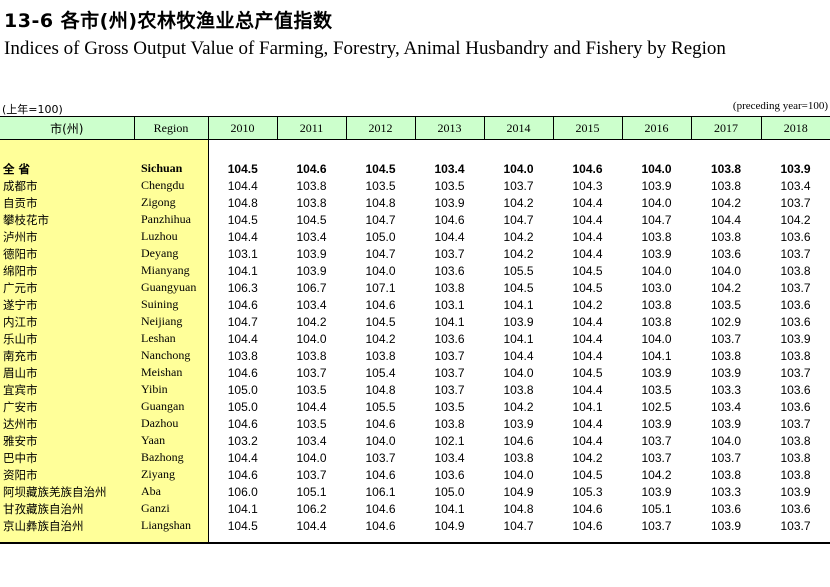  What do you see at coordinates (67, 338) in the screenshot?
I see `region-name-cn: 乐山市` at bounding box center [67, 338].